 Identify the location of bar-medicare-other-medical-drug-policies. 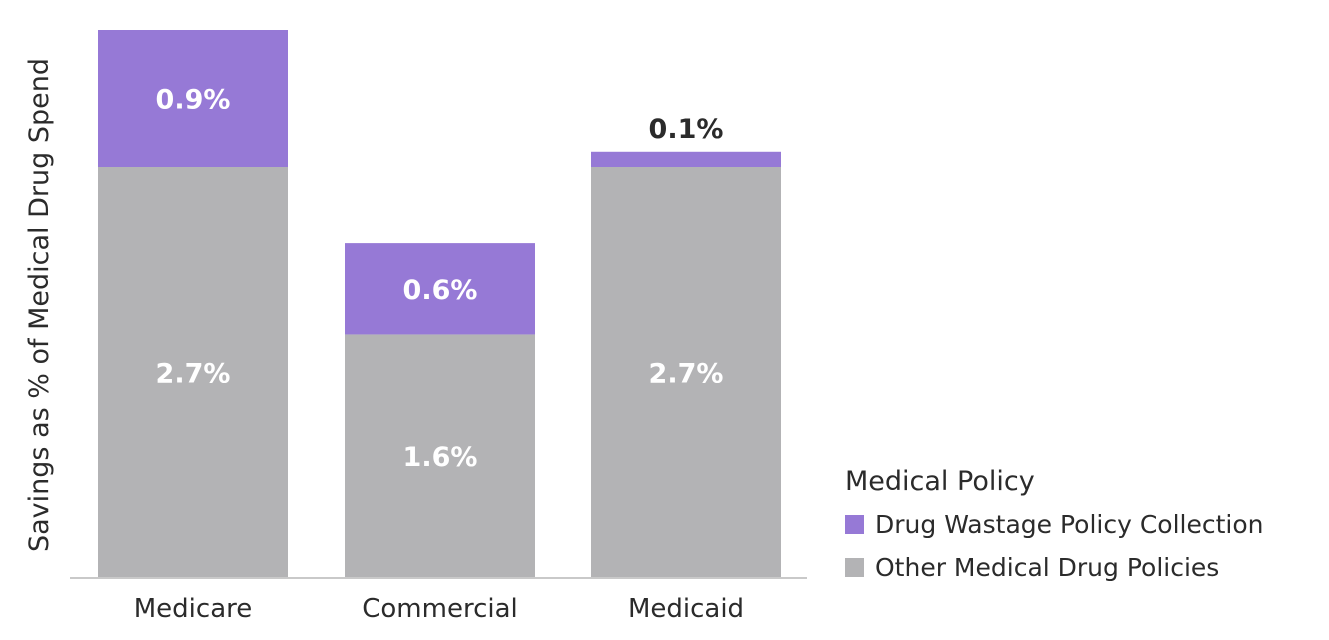
(193, 372).